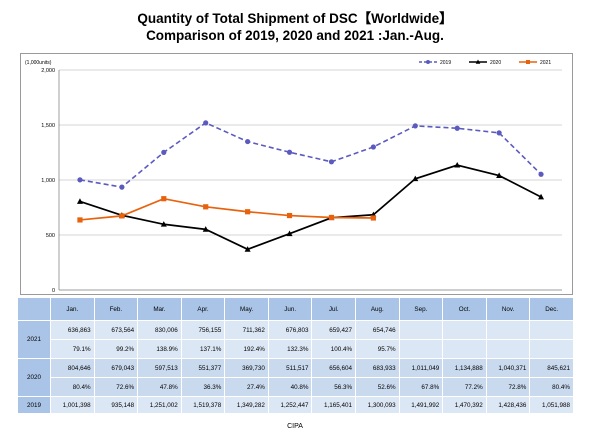  Describe the element at coordinates (545, 63) in the screenshot. I see `legend-label-2021: 2021` at that location.